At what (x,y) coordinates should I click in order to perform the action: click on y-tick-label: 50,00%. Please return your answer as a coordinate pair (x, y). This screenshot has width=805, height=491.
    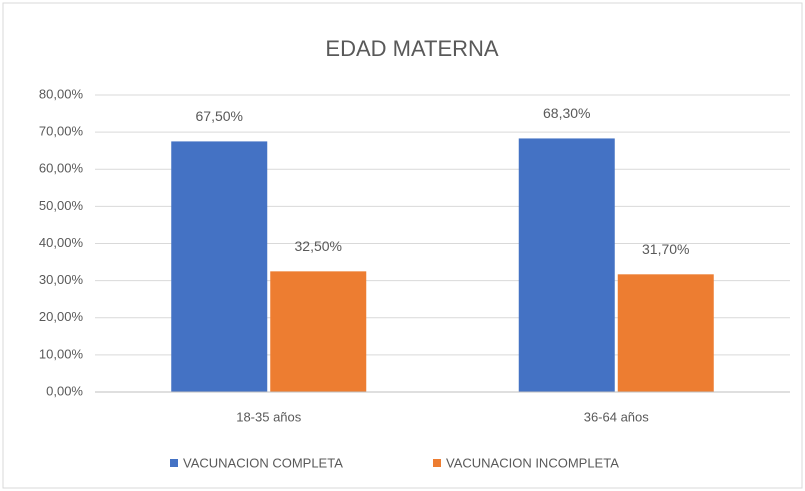
    Looking at the image, I should click on (61, 205).